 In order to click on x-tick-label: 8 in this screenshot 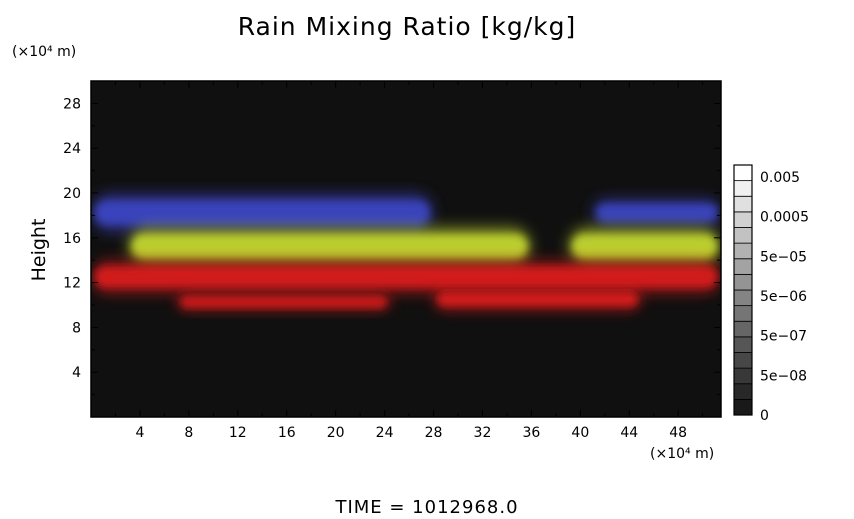, I will do `click(188, 433)`.